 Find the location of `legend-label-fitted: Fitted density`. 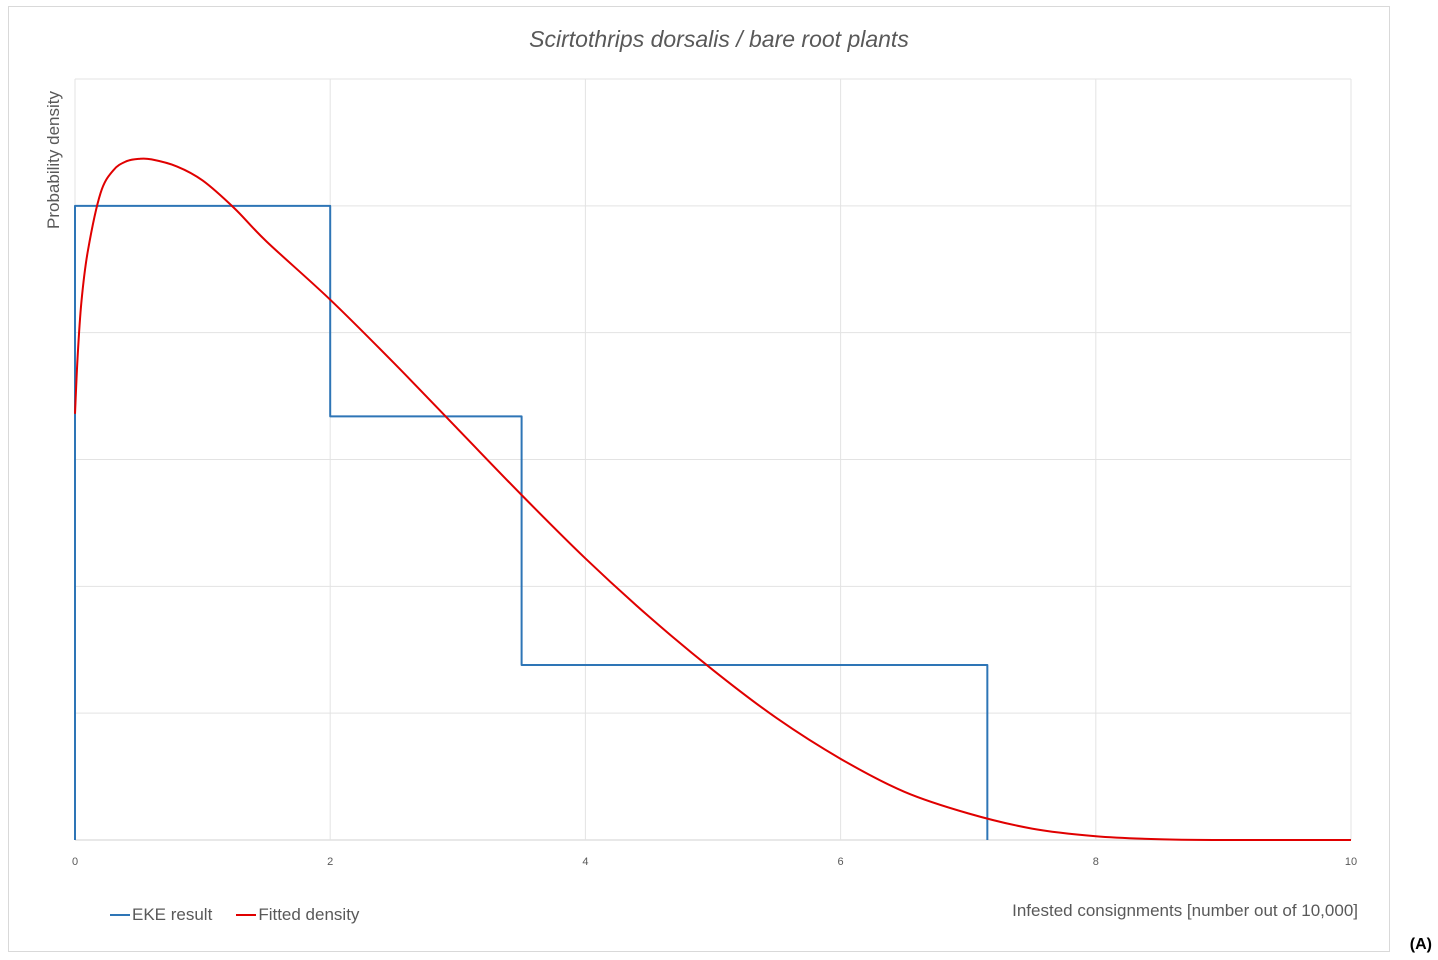

legend-label-fitted: Fitted density is located at coordinates (309, 914).